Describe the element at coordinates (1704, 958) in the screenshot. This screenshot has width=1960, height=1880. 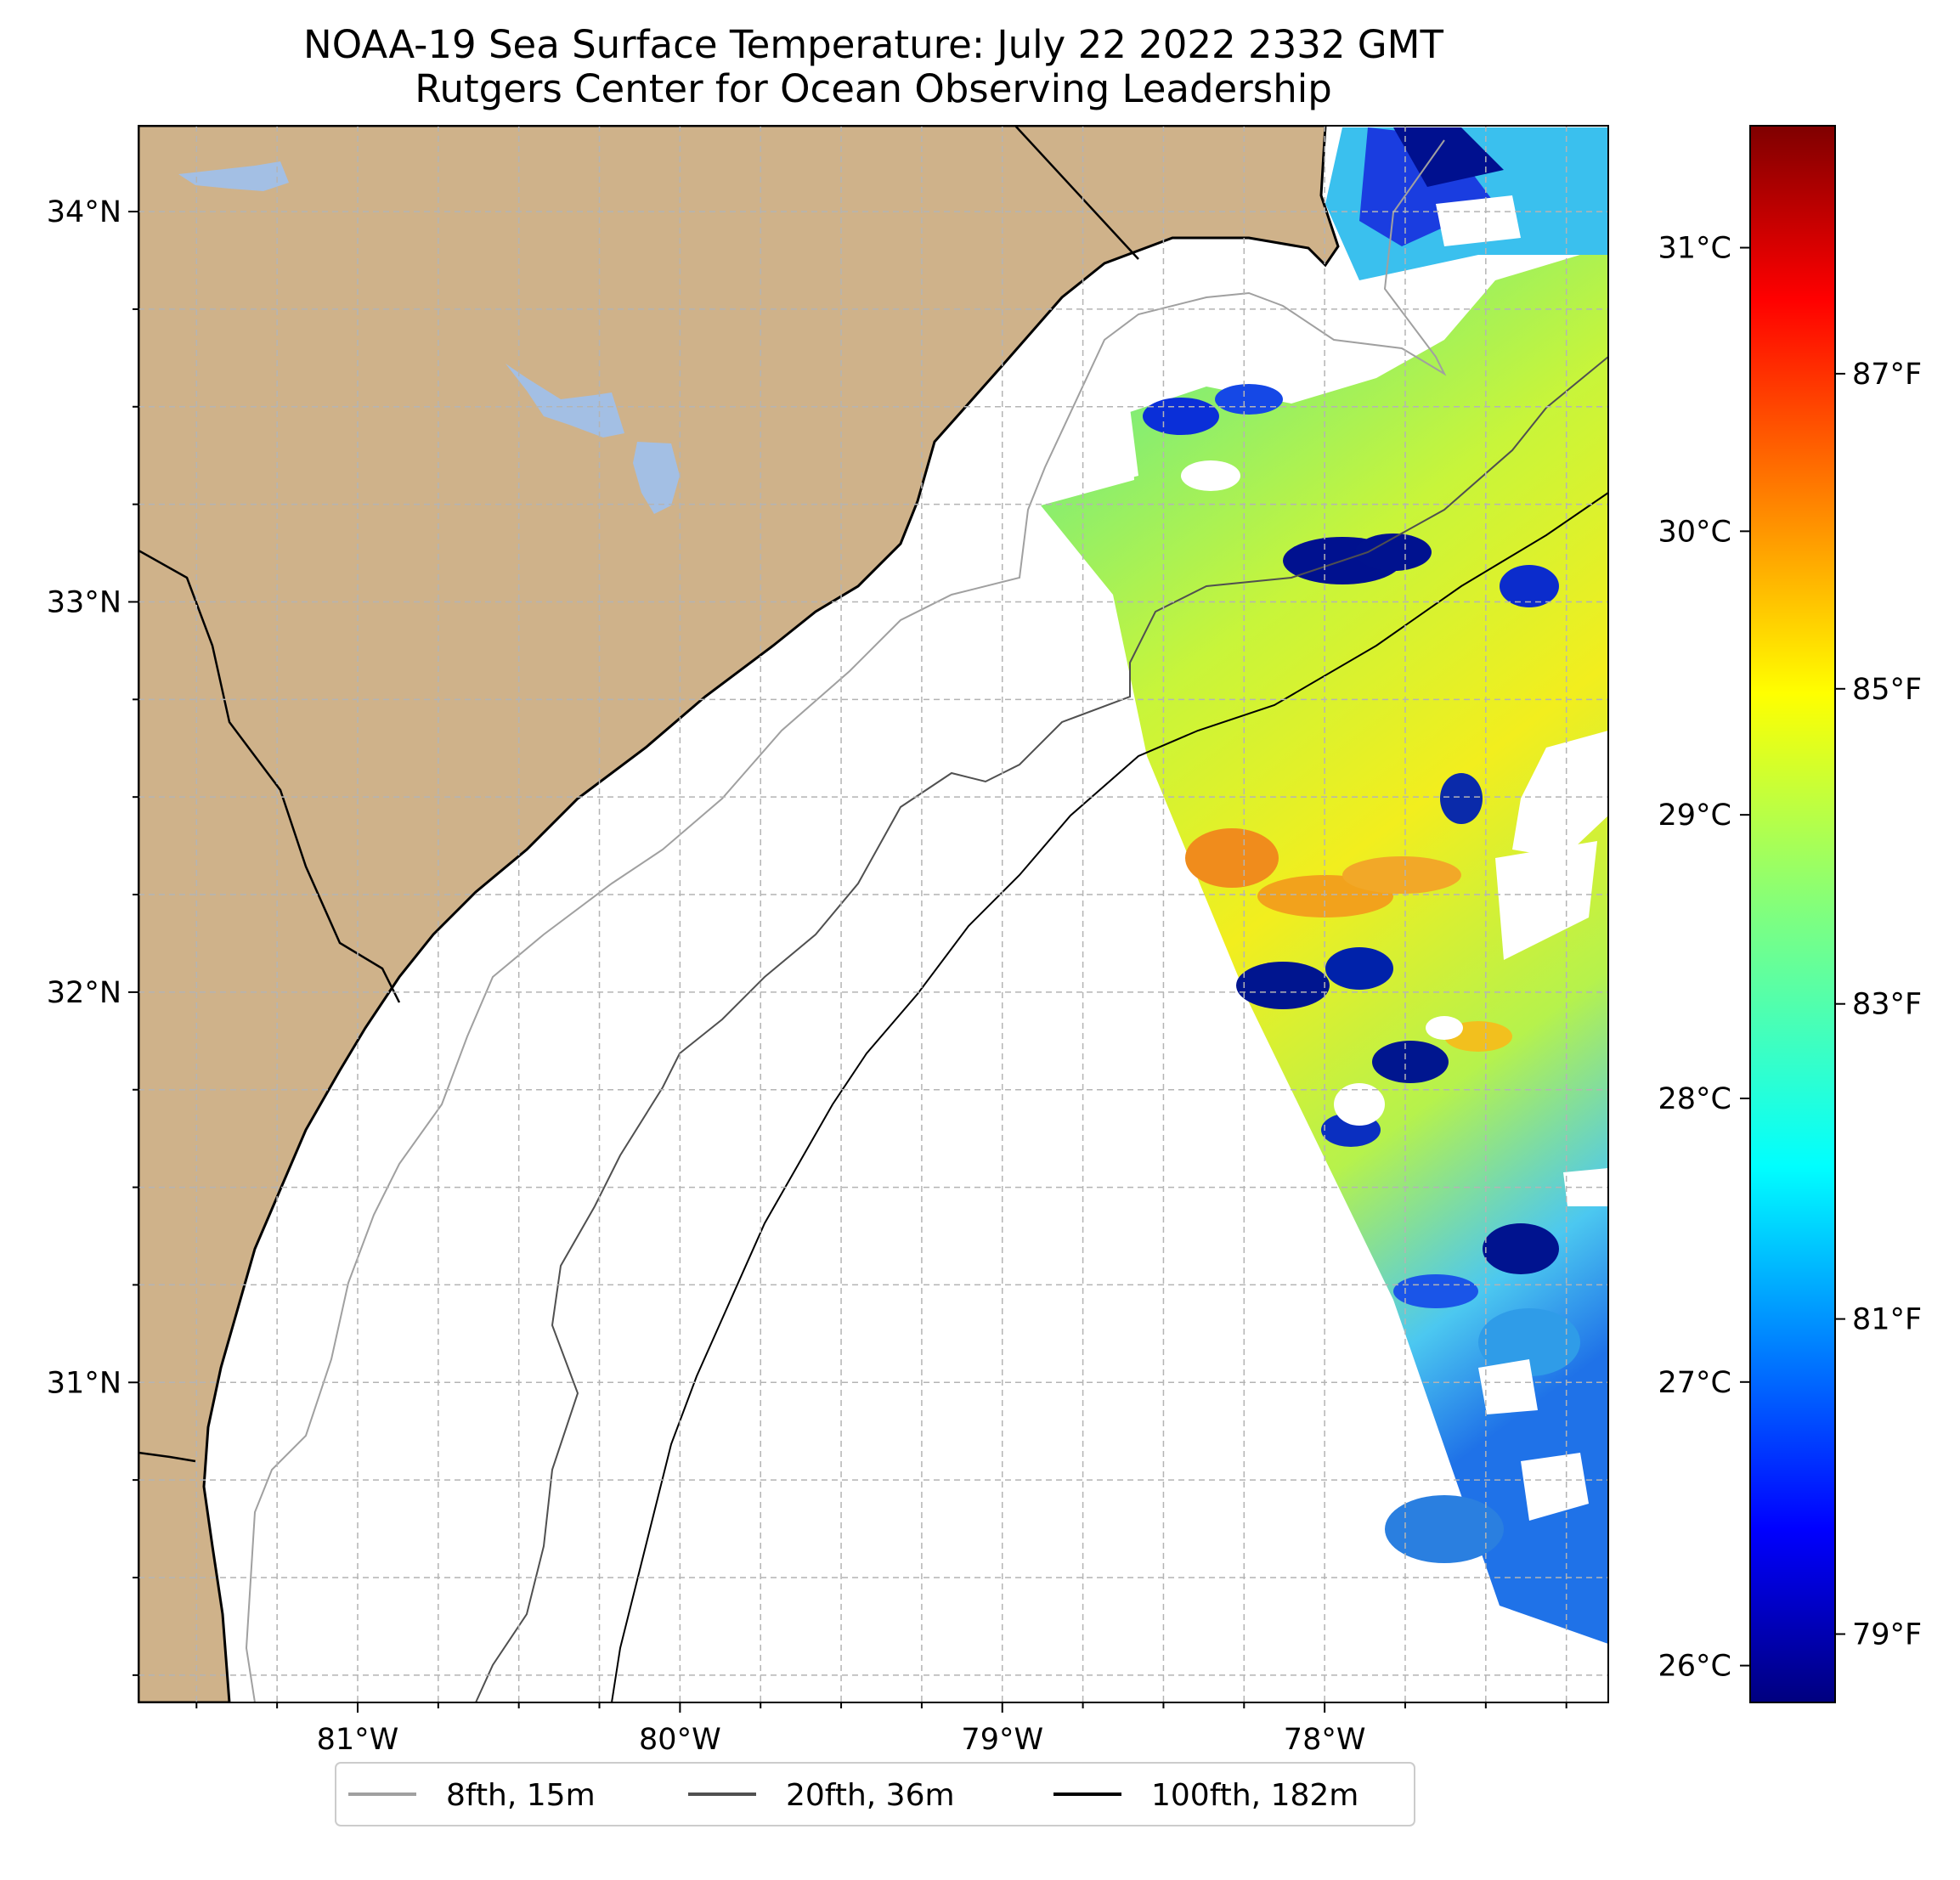
I see `celsius-axis: 31°C 30°C 29°C 28°C 27°C 26°C` at that location.